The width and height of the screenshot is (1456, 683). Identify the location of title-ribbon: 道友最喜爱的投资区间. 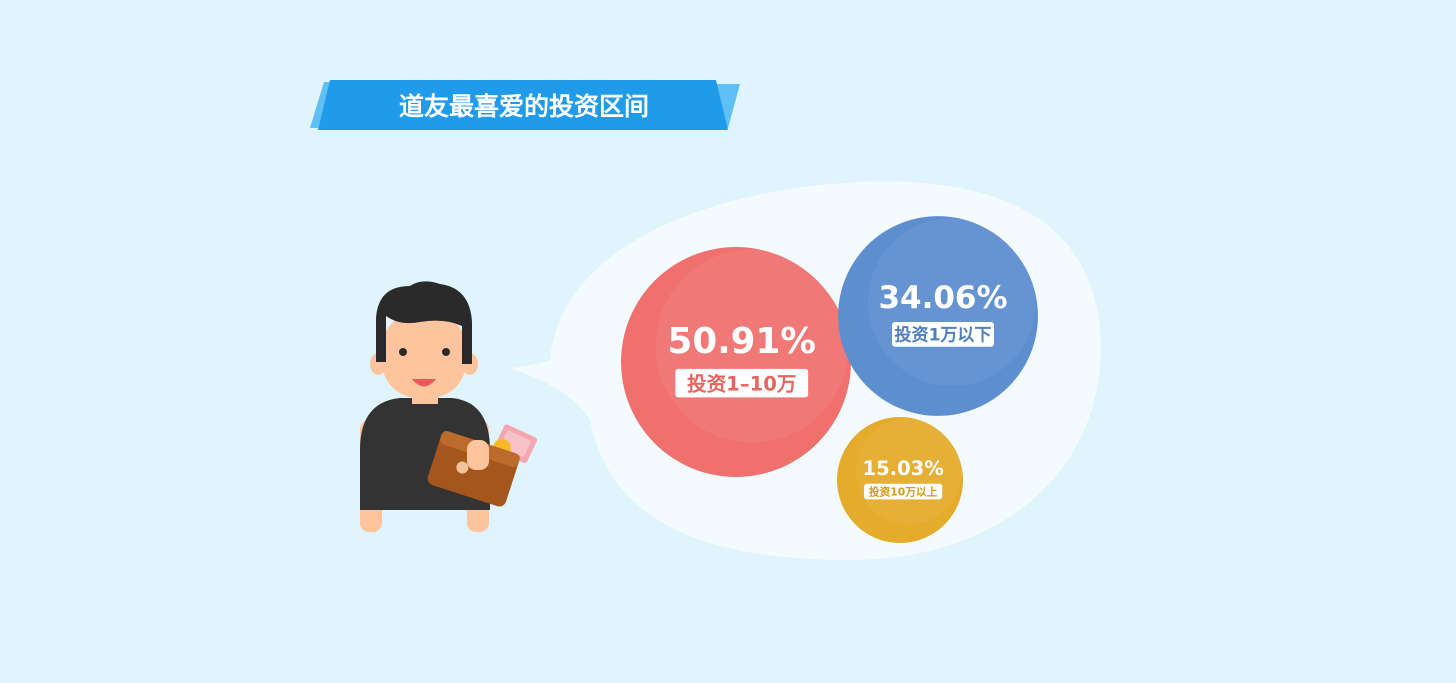
(525, 105).